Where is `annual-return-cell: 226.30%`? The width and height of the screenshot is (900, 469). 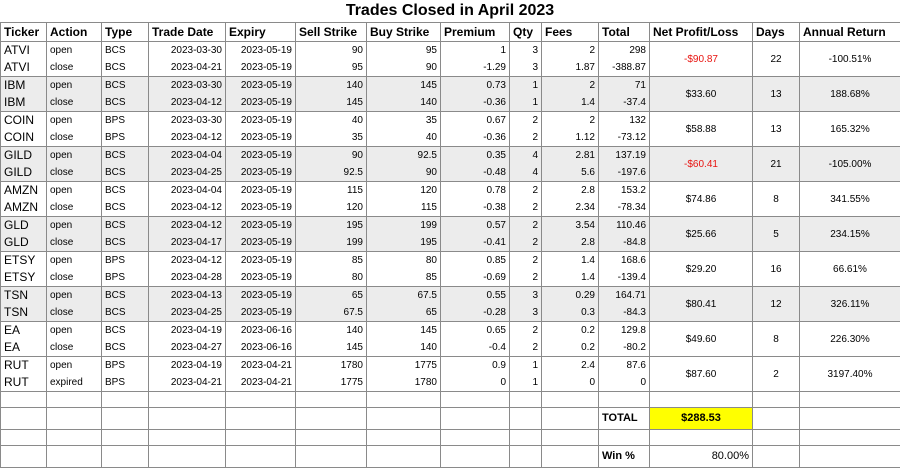
annual-return-cell: 226.30% is located at coordinates (849, 339).